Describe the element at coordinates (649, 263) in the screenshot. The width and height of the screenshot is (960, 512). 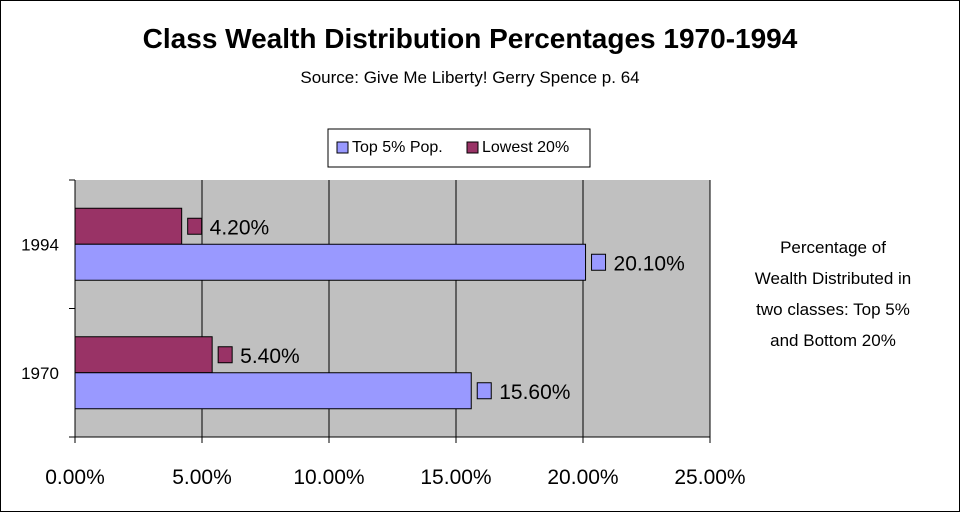
I see `data-label: 20.10%` at that location.